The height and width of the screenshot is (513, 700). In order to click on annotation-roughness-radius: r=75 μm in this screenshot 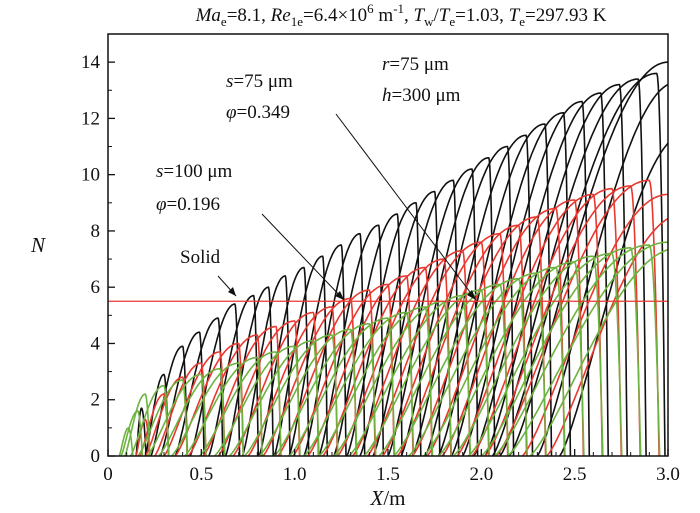, I will do `click(415, 64)`.